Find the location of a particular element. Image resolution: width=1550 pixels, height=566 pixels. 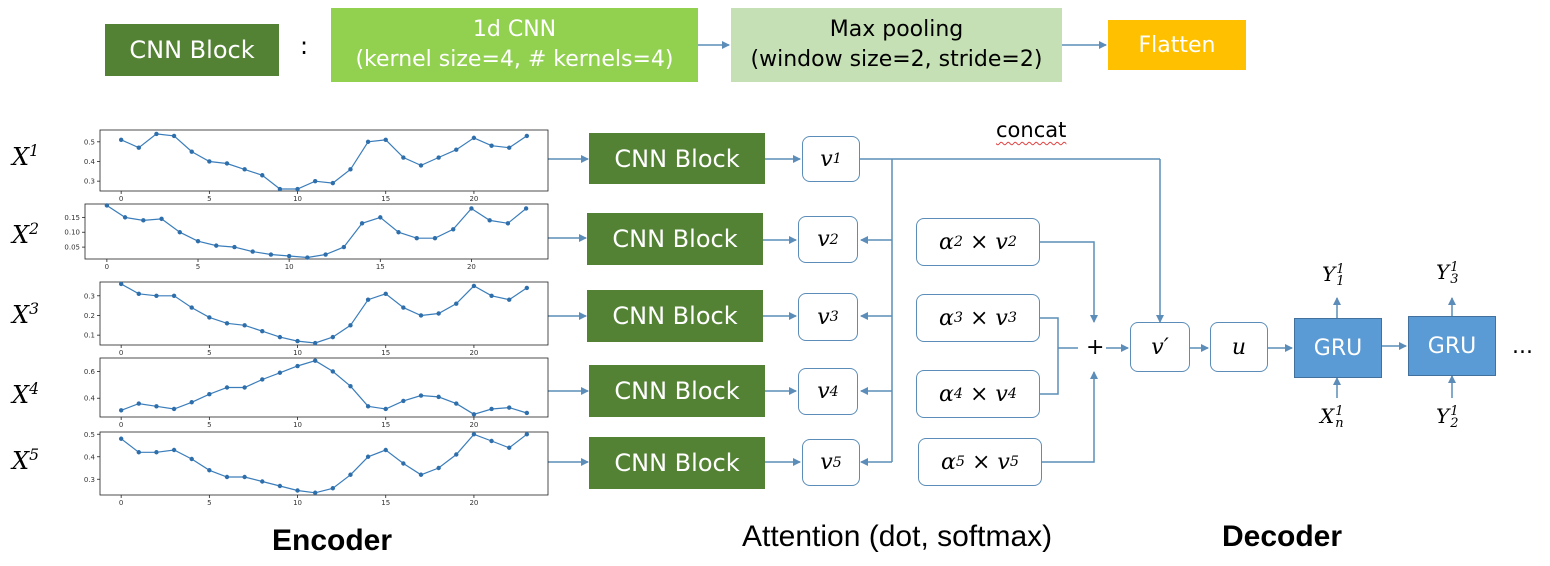

input-label-1: X1 is located at coordinates (26, 156).